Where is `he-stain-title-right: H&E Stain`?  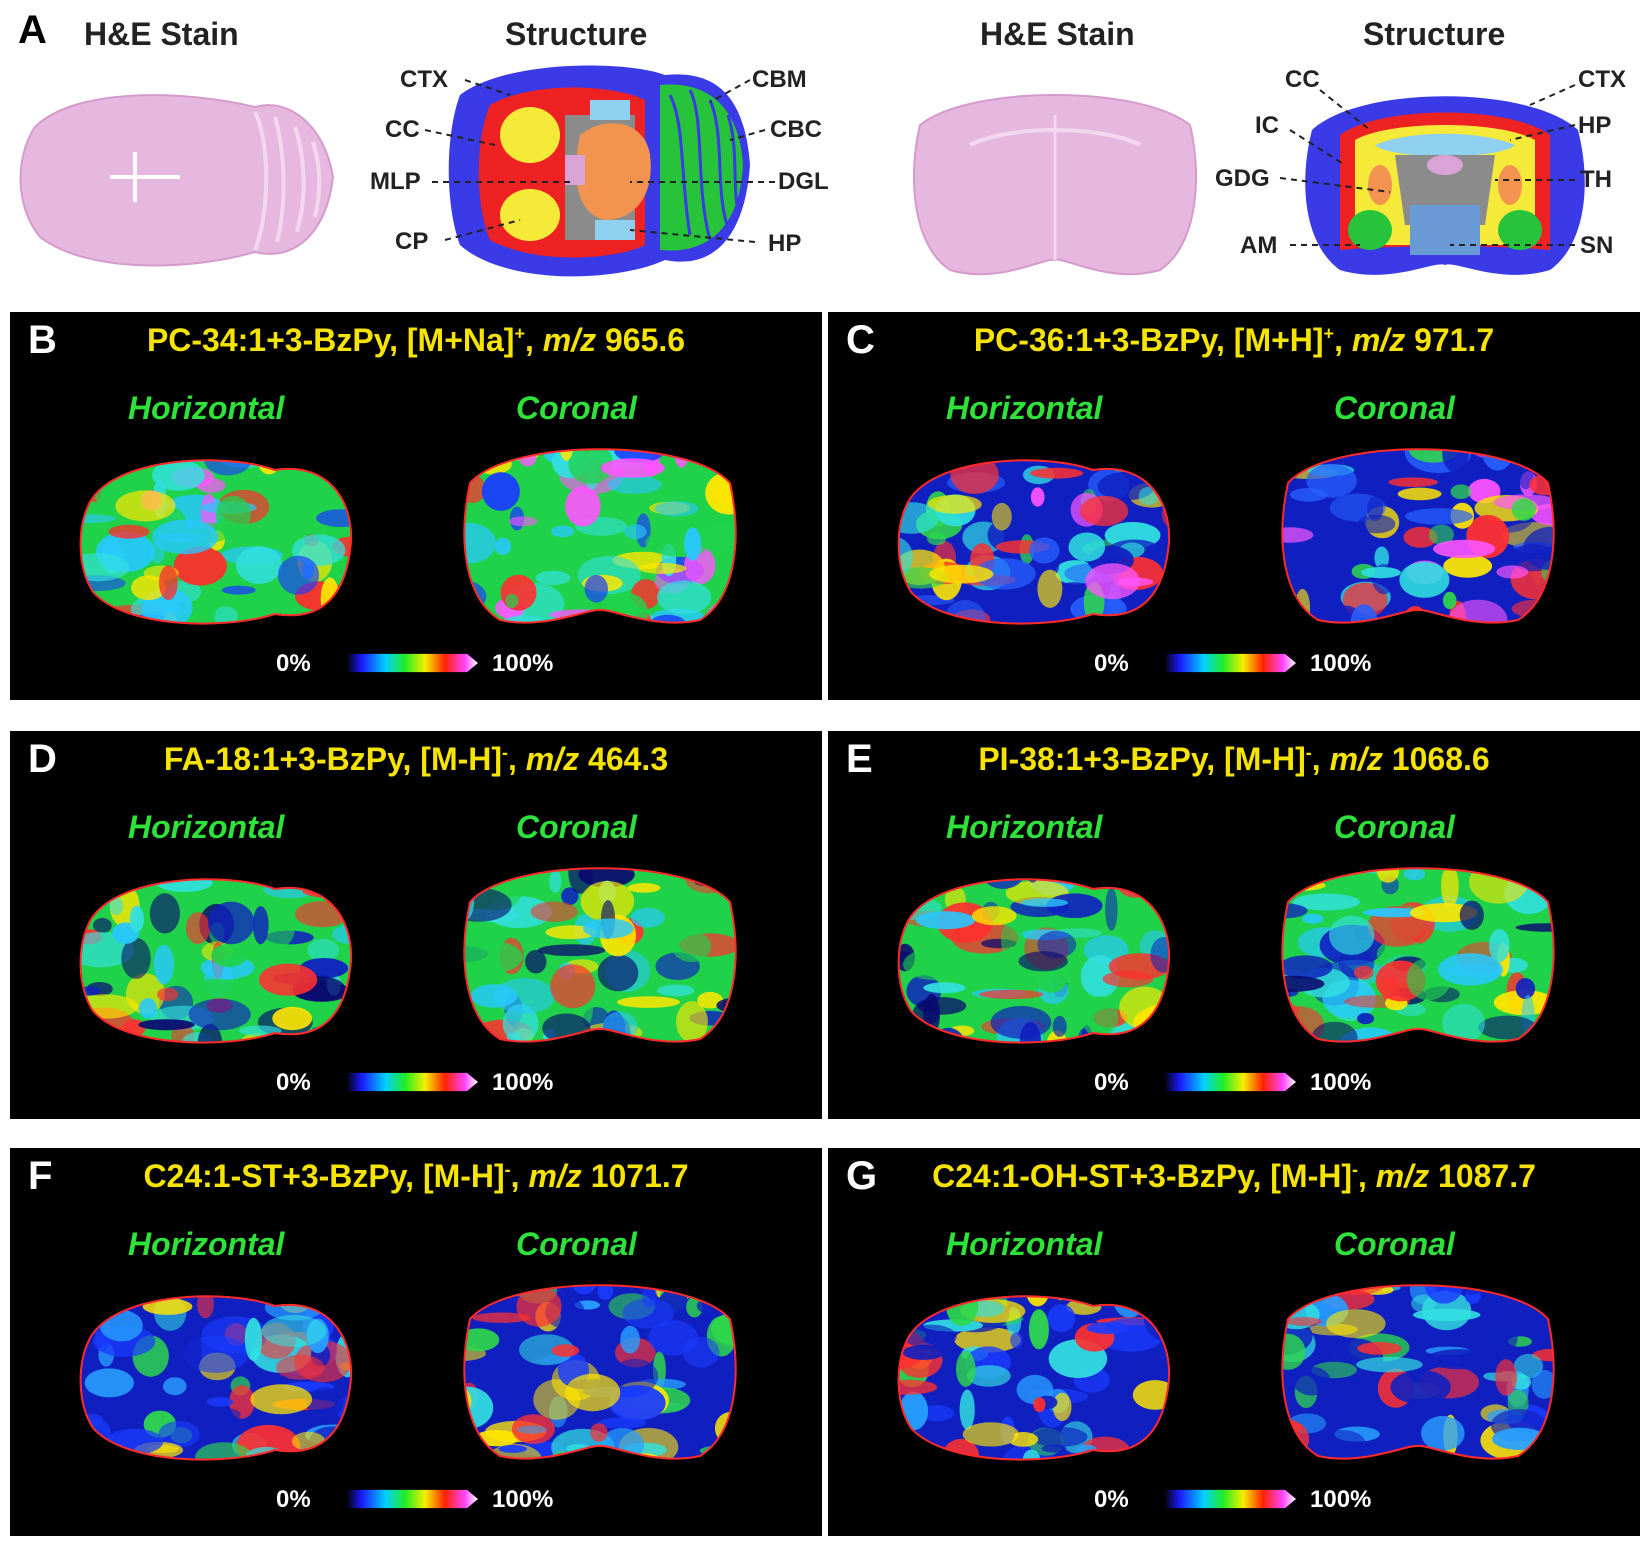 he-stain-title-right: H&E Stain is located at coordinates (1057, 34).